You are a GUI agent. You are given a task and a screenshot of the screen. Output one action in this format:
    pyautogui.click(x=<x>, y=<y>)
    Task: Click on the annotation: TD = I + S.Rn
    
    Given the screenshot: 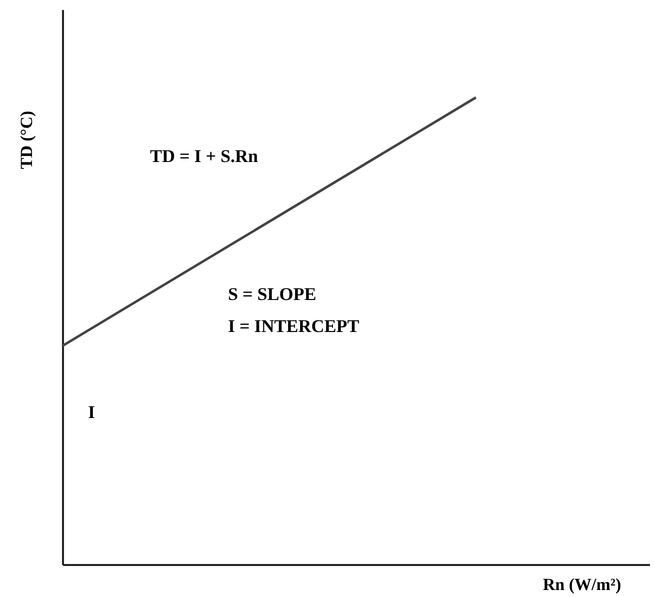 What is the action you would take?
    pyautogui.click(x=204, y=156)
    